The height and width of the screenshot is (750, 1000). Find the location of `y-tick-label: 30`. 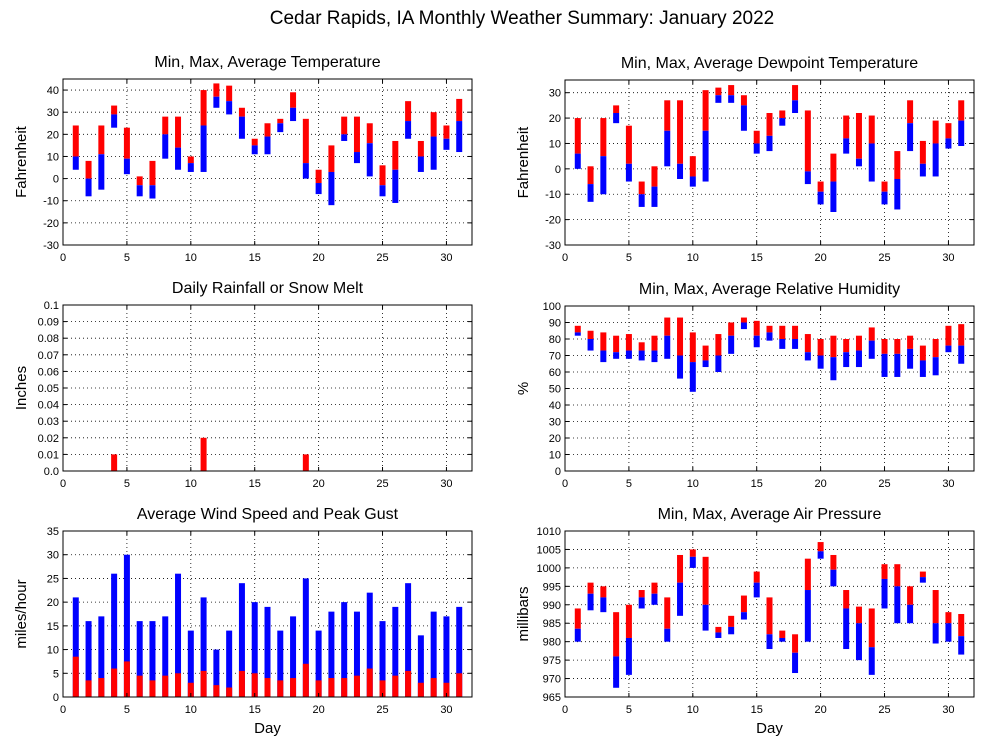

y-tick-label: 30 is located at coordinates (53, 113).